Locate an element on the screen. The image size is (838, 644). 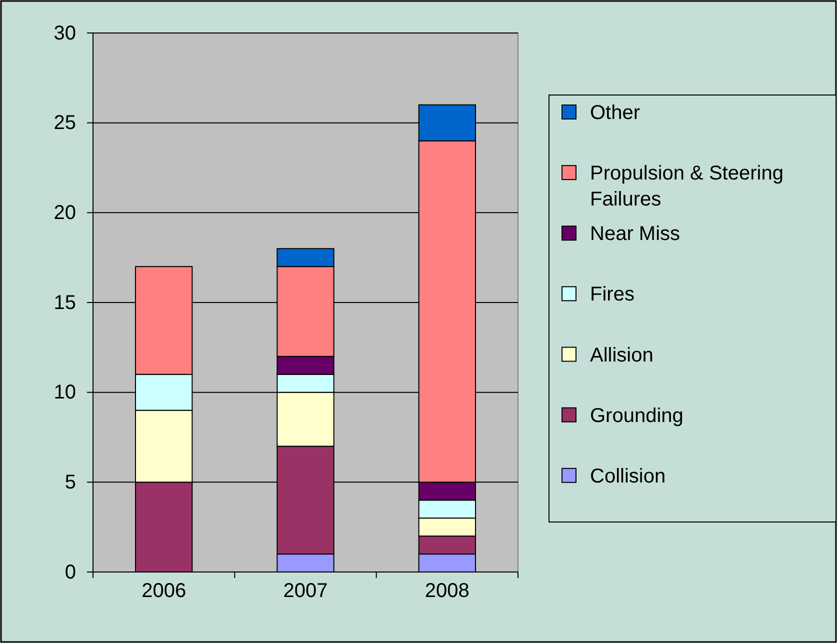
x-tick-label: 2008 is located at coordinates (447, 591).